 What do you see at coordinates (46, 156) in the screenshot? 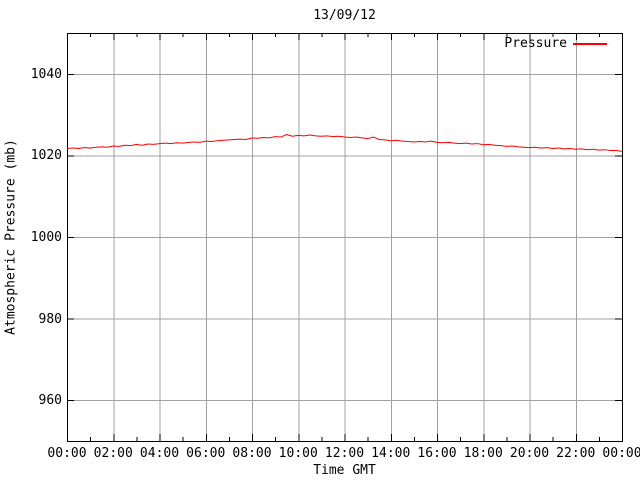
I see `y-tick-label: 1020` at bounding box center [46, 156].